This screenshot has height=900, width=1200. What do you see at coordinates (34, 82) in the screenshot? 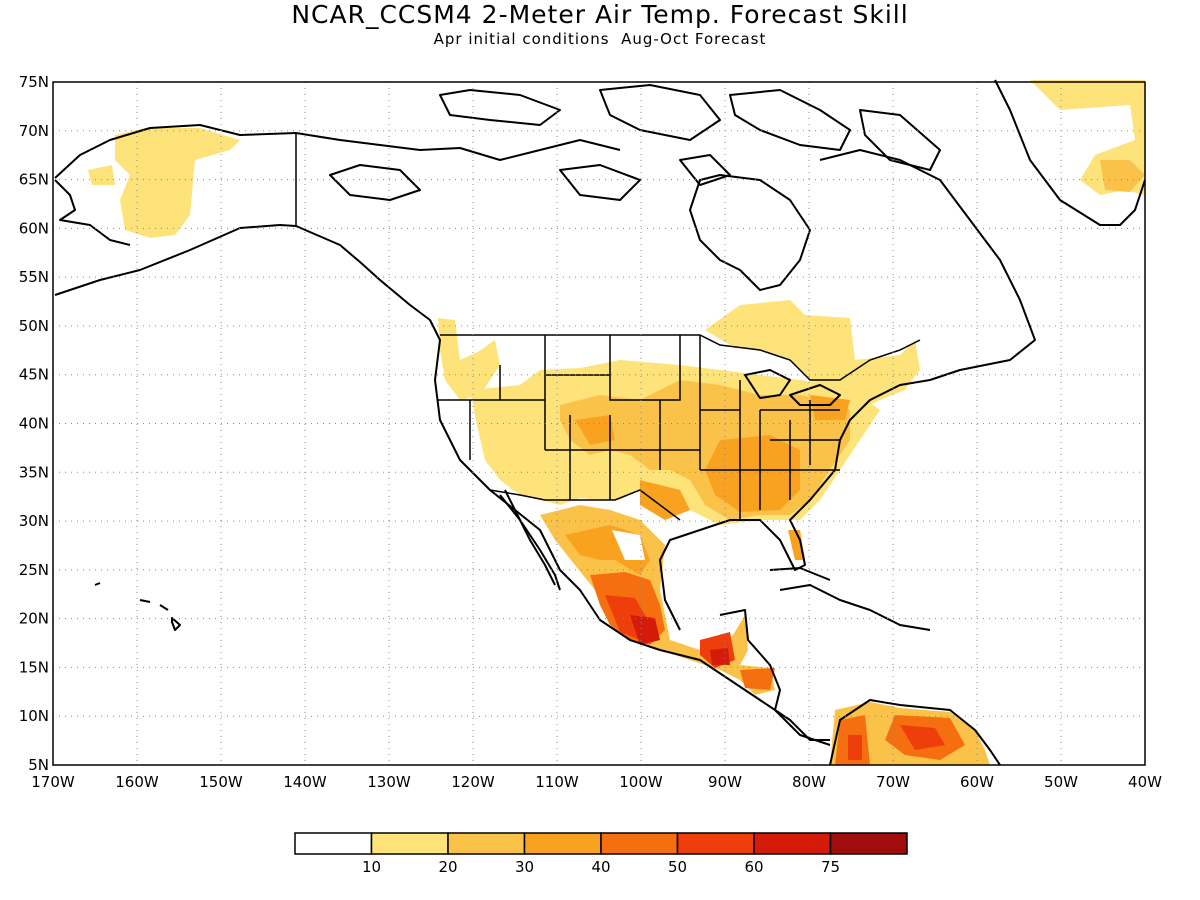
I see `latitude-label: 75N` at bounding box center [34, 82].